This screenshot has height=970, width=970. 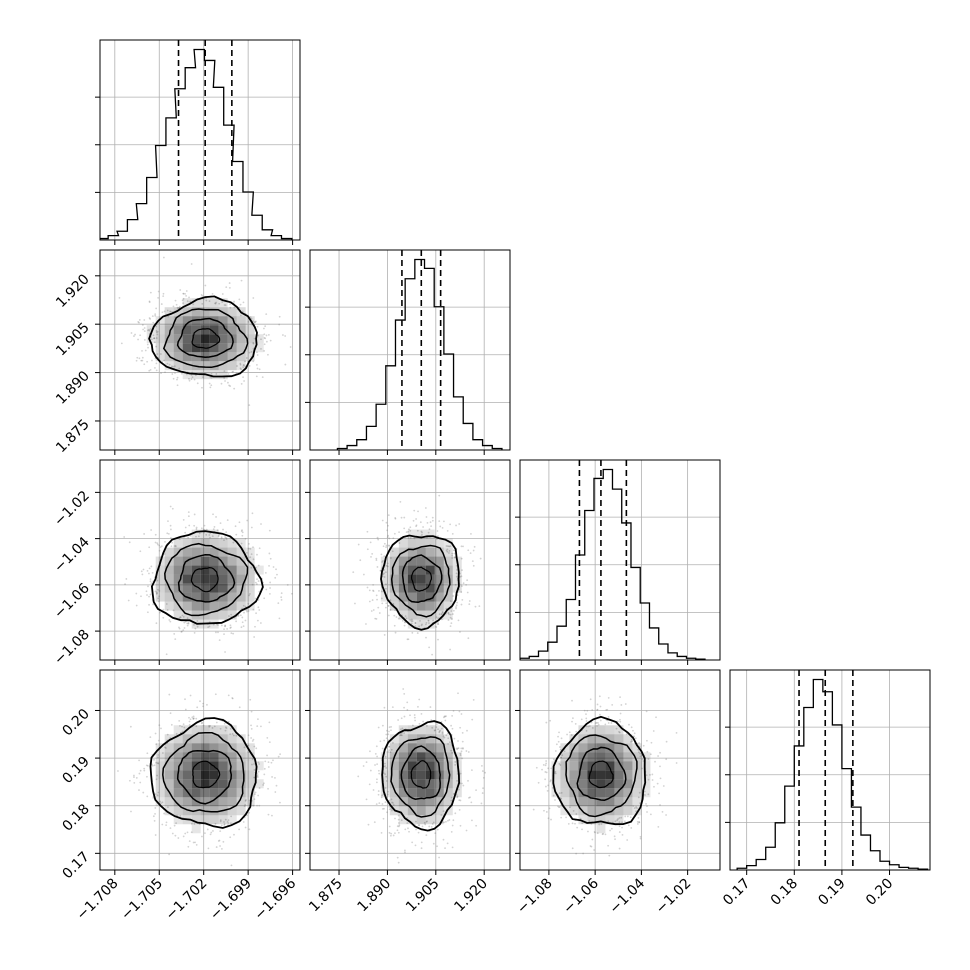 What do you see at coordinates (206, 774) in the screenshot?
I see `contour-line` at bounding box center [206, 774].